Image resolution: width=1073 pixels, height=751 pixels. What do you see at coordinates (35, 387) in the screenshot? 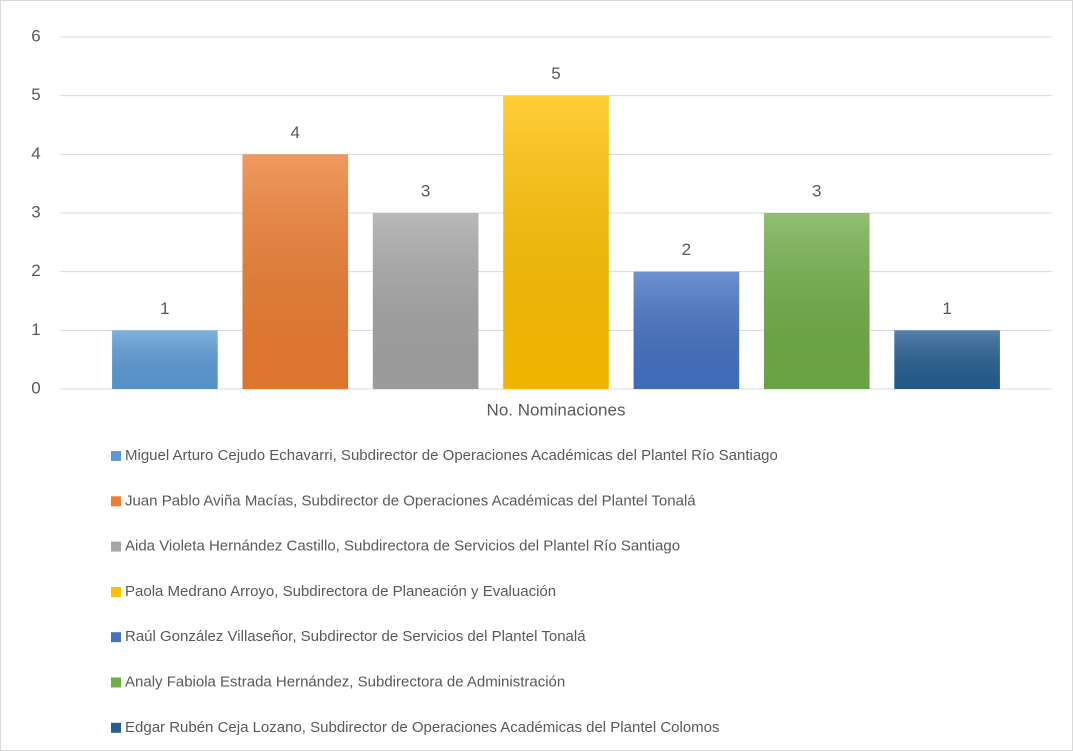
I see `y-tick-label: 0` at bounding box center [35, 387].